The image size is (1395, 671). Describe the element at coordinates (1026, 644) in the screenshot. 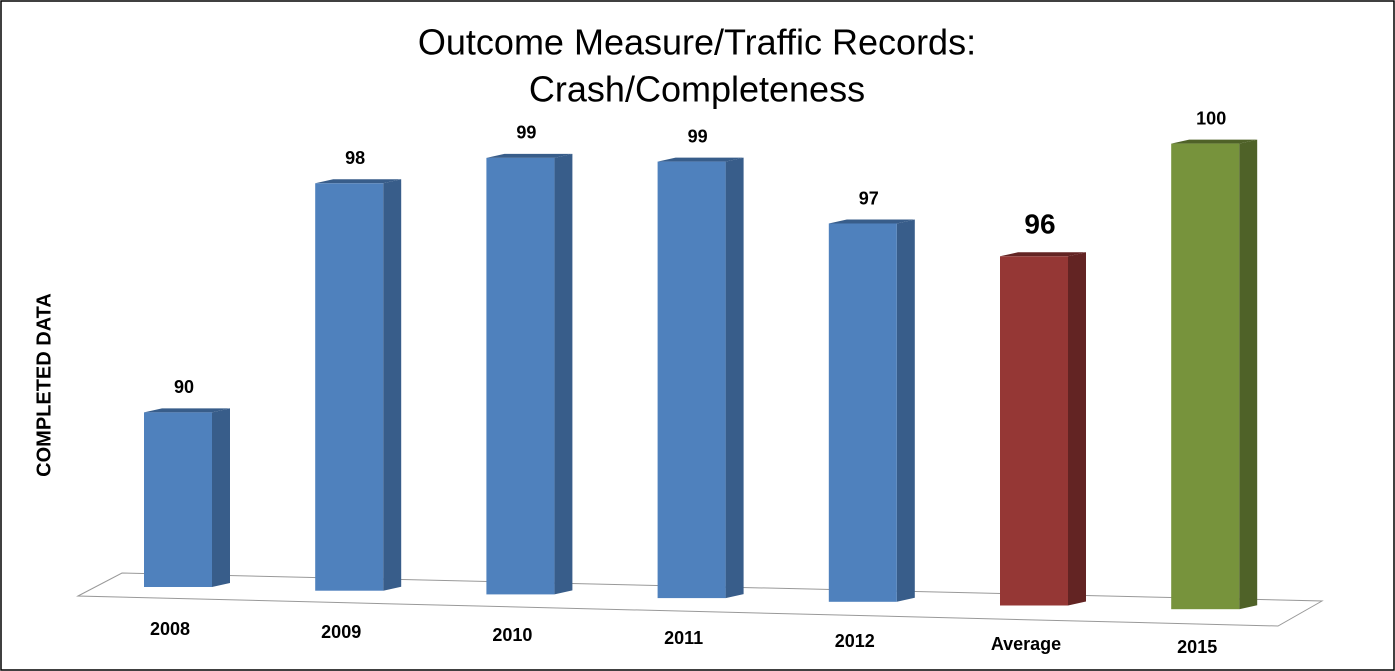

I see `x-tick-label: Average` at that location.